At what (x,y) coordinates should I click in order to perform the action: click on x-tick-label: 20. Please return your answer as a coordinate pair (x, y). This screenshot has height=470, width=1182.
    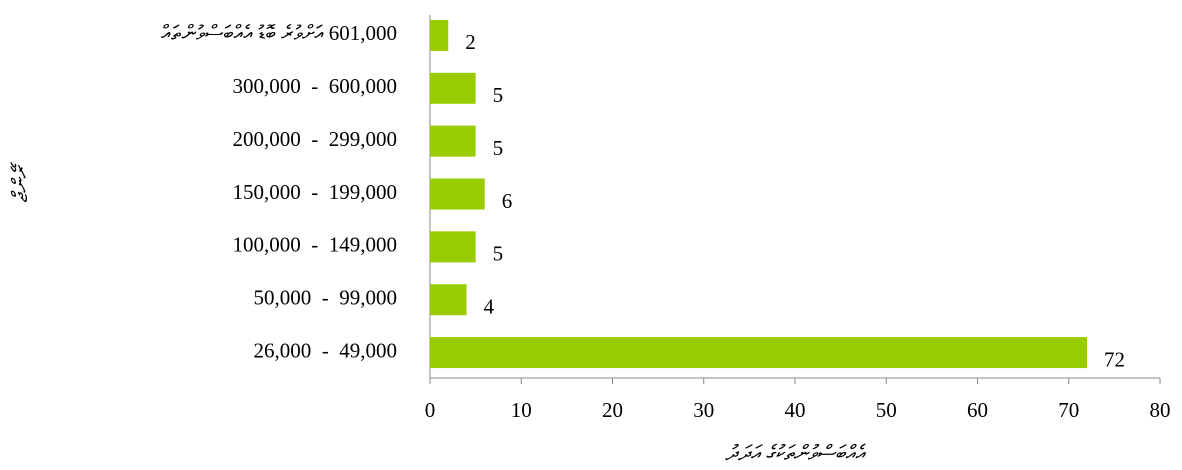
    Looking at the image, I should click on (612, 410).